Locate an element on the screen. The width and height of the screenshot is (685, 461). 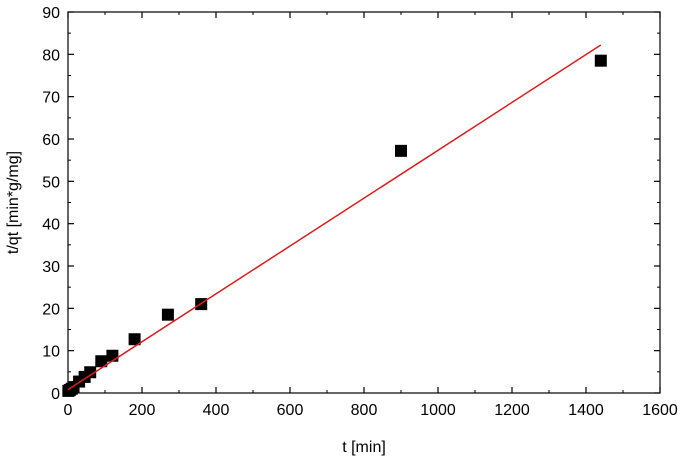
x-tick-label: 1400 is located at coordinates (586, 410).